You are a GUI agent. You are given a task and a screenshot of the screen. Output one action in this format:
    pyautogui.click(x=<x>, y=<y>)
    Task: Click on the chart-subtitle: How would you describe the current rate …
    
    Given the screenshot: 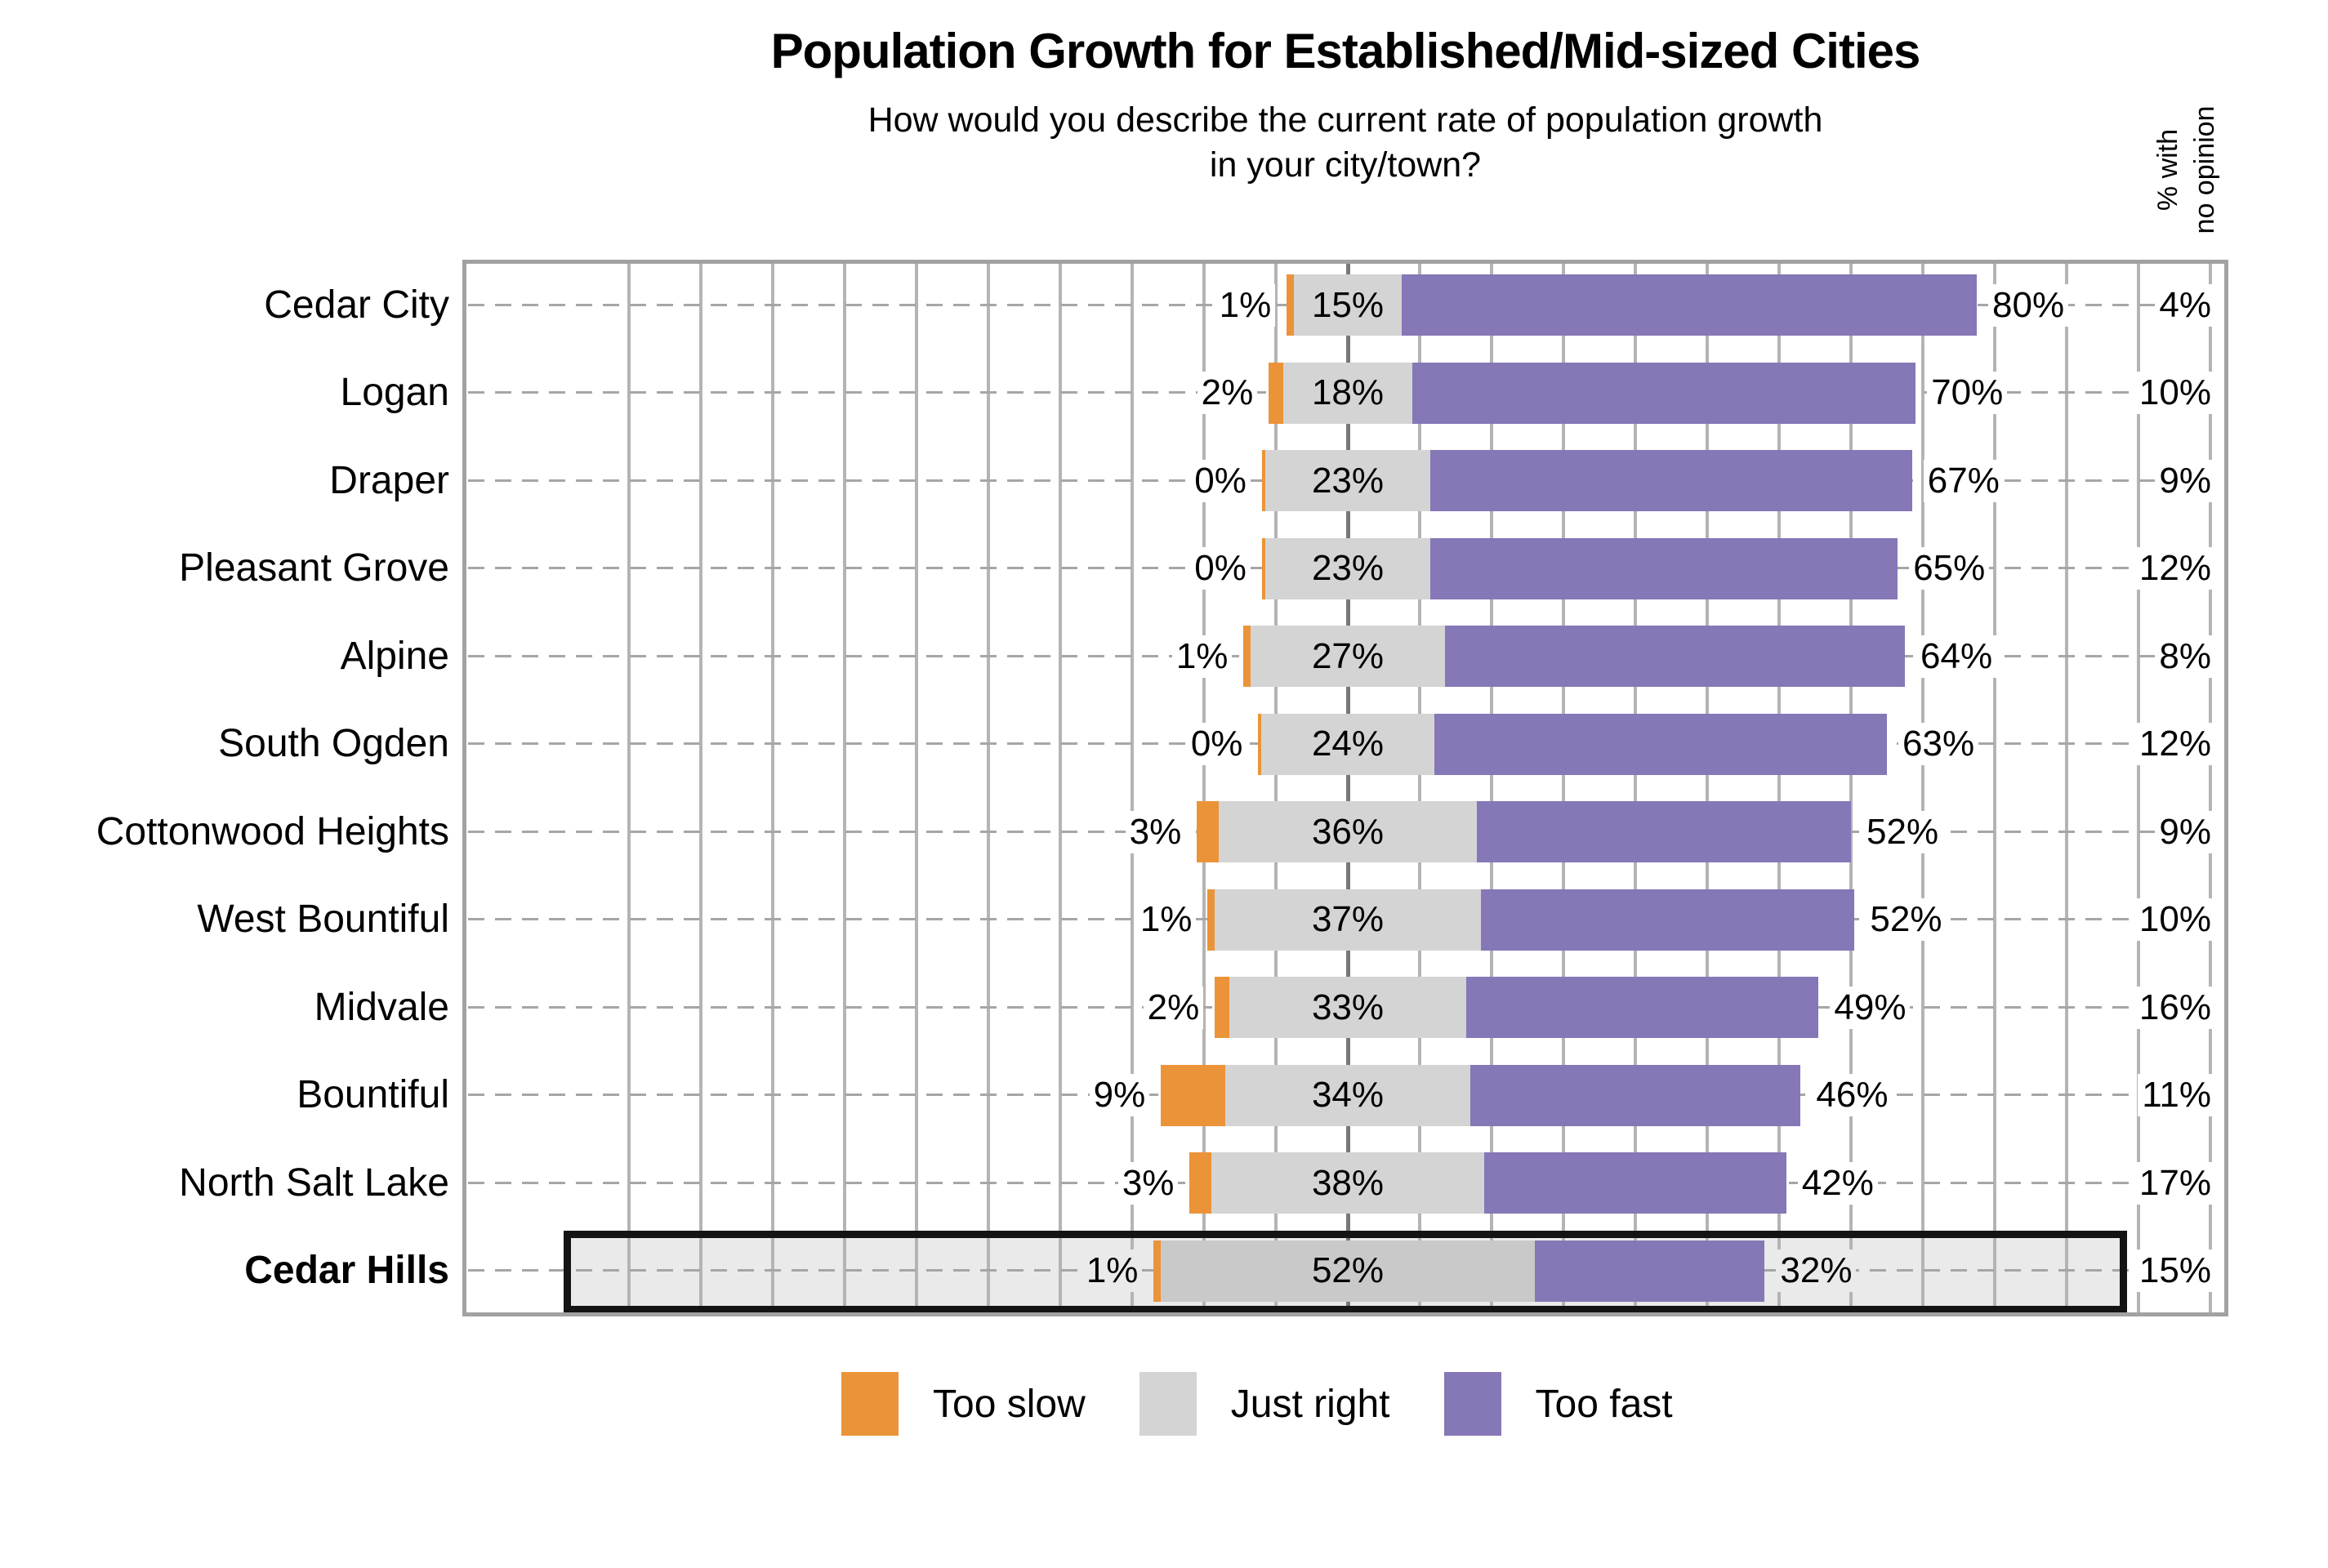 What is the action you would take?
    pyautogui.click(x=1346, y=143)
    